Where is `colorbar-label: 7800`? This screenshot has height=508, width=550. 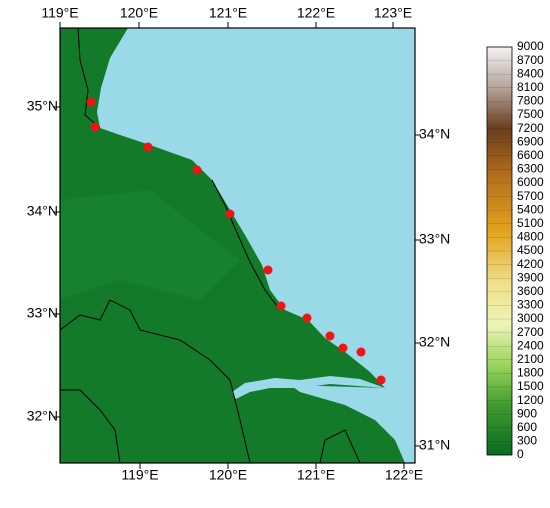 colorbar-label: 7800 is located at coordinates (530, 101).